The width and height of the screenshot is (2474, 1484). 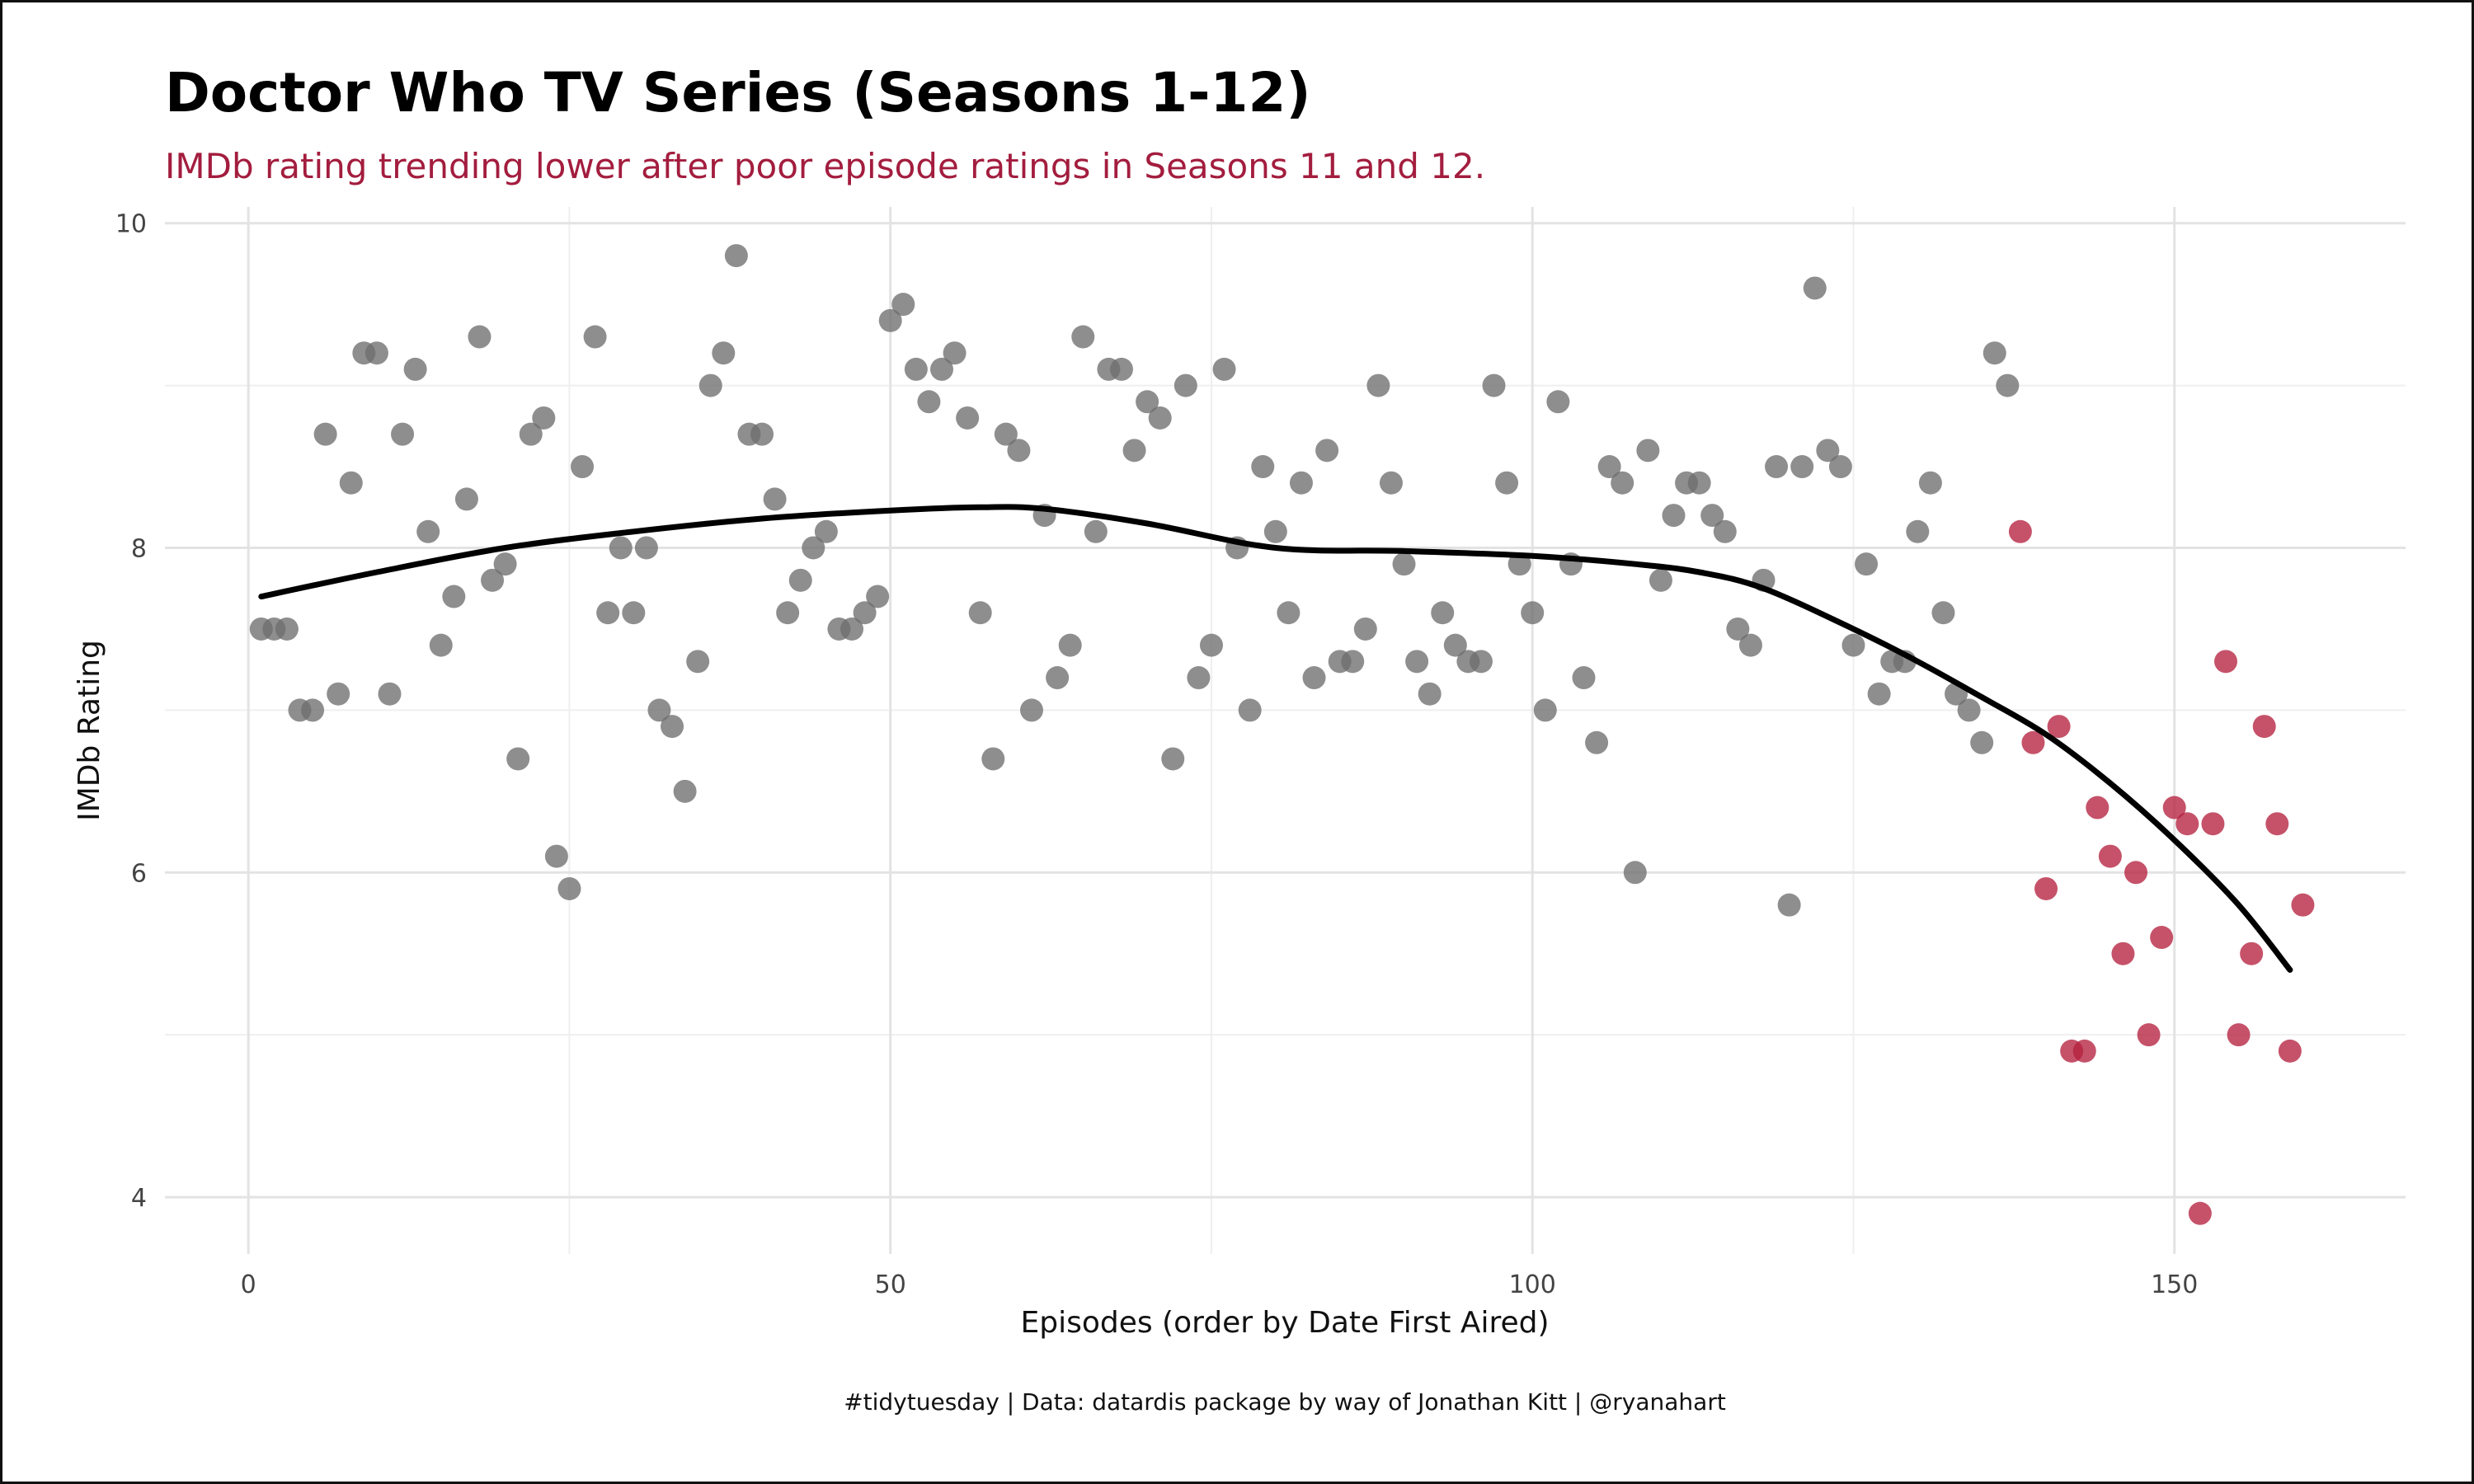 What do you see at coordinates (248, 1284) in the screenshot?
I see `x-tick-label: 0` at bounding box center [248, 1284].